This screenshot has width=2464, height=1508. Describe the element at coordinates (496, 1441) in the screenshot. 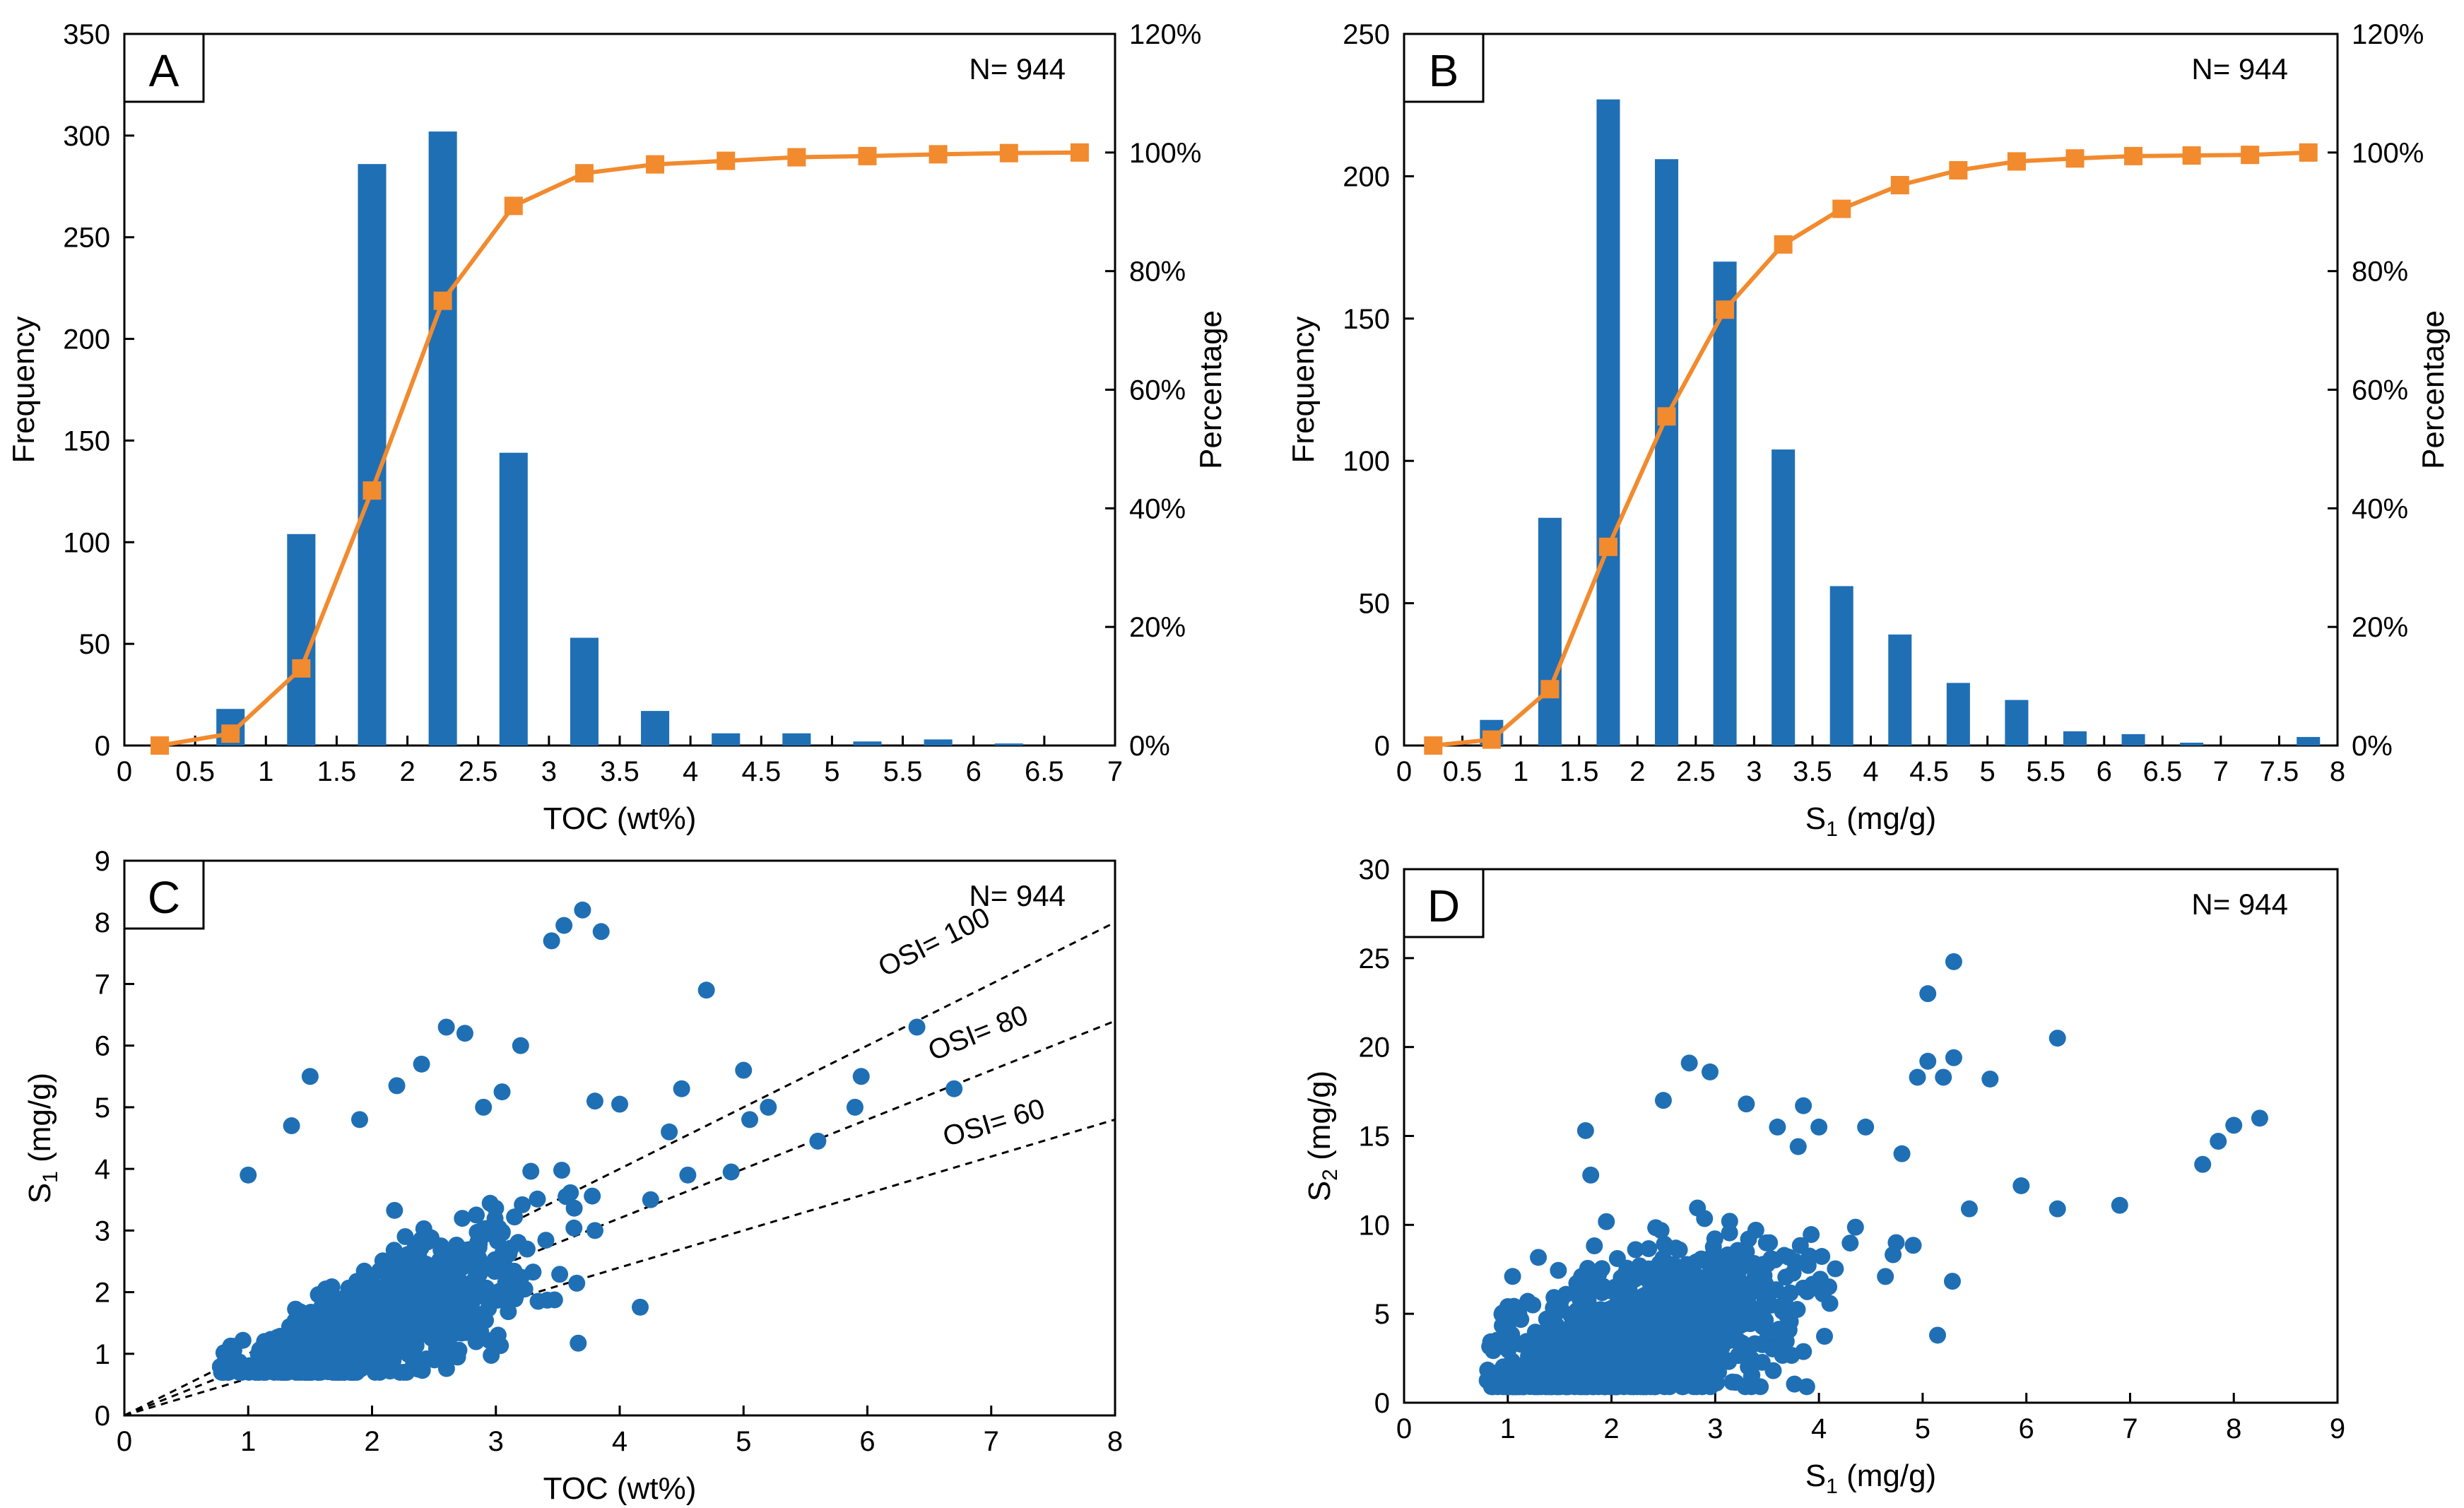

I see `x-tick-label: 3` at that location.